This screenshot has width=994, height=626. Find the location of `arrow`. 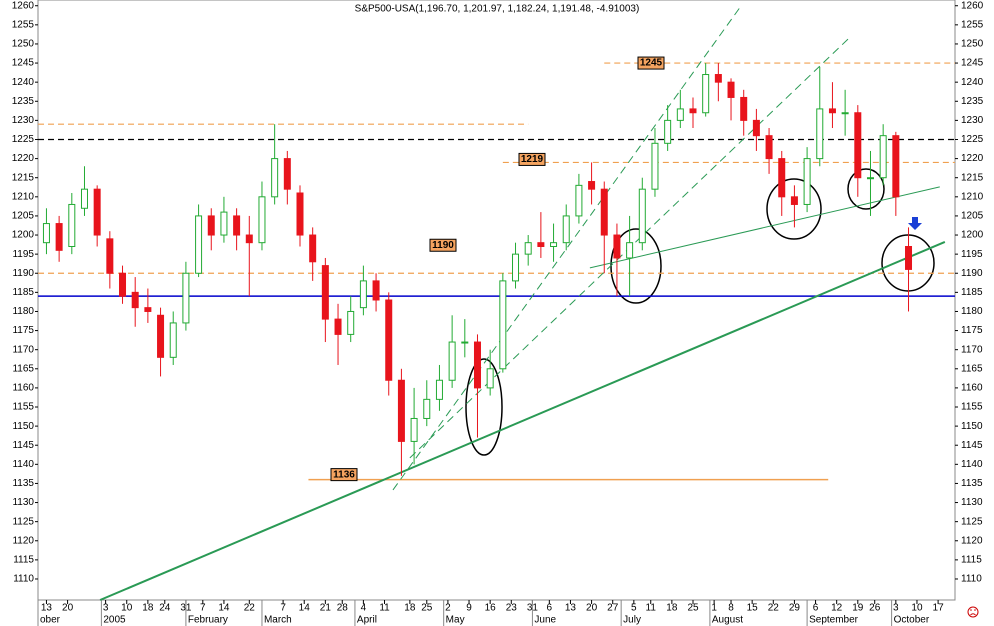

arrow is located at coordinates (915, 223).